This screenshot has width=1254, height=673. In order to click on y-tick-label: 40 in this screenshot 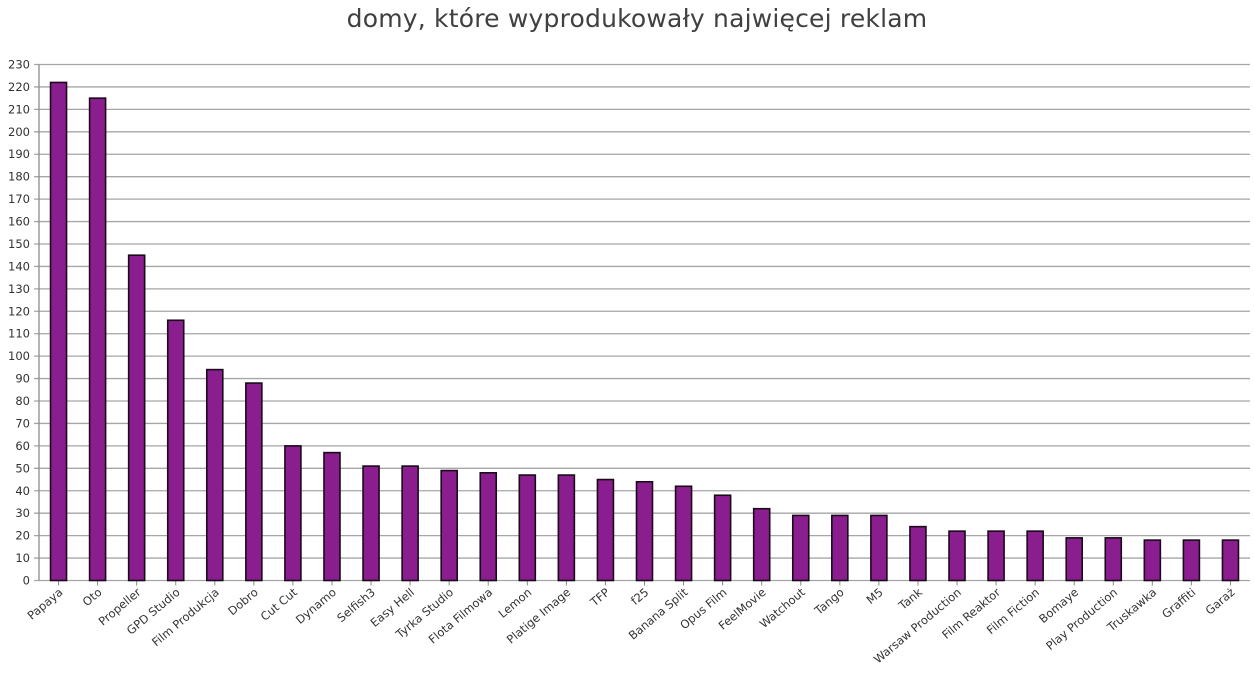, I will do `click(22, 491)`.